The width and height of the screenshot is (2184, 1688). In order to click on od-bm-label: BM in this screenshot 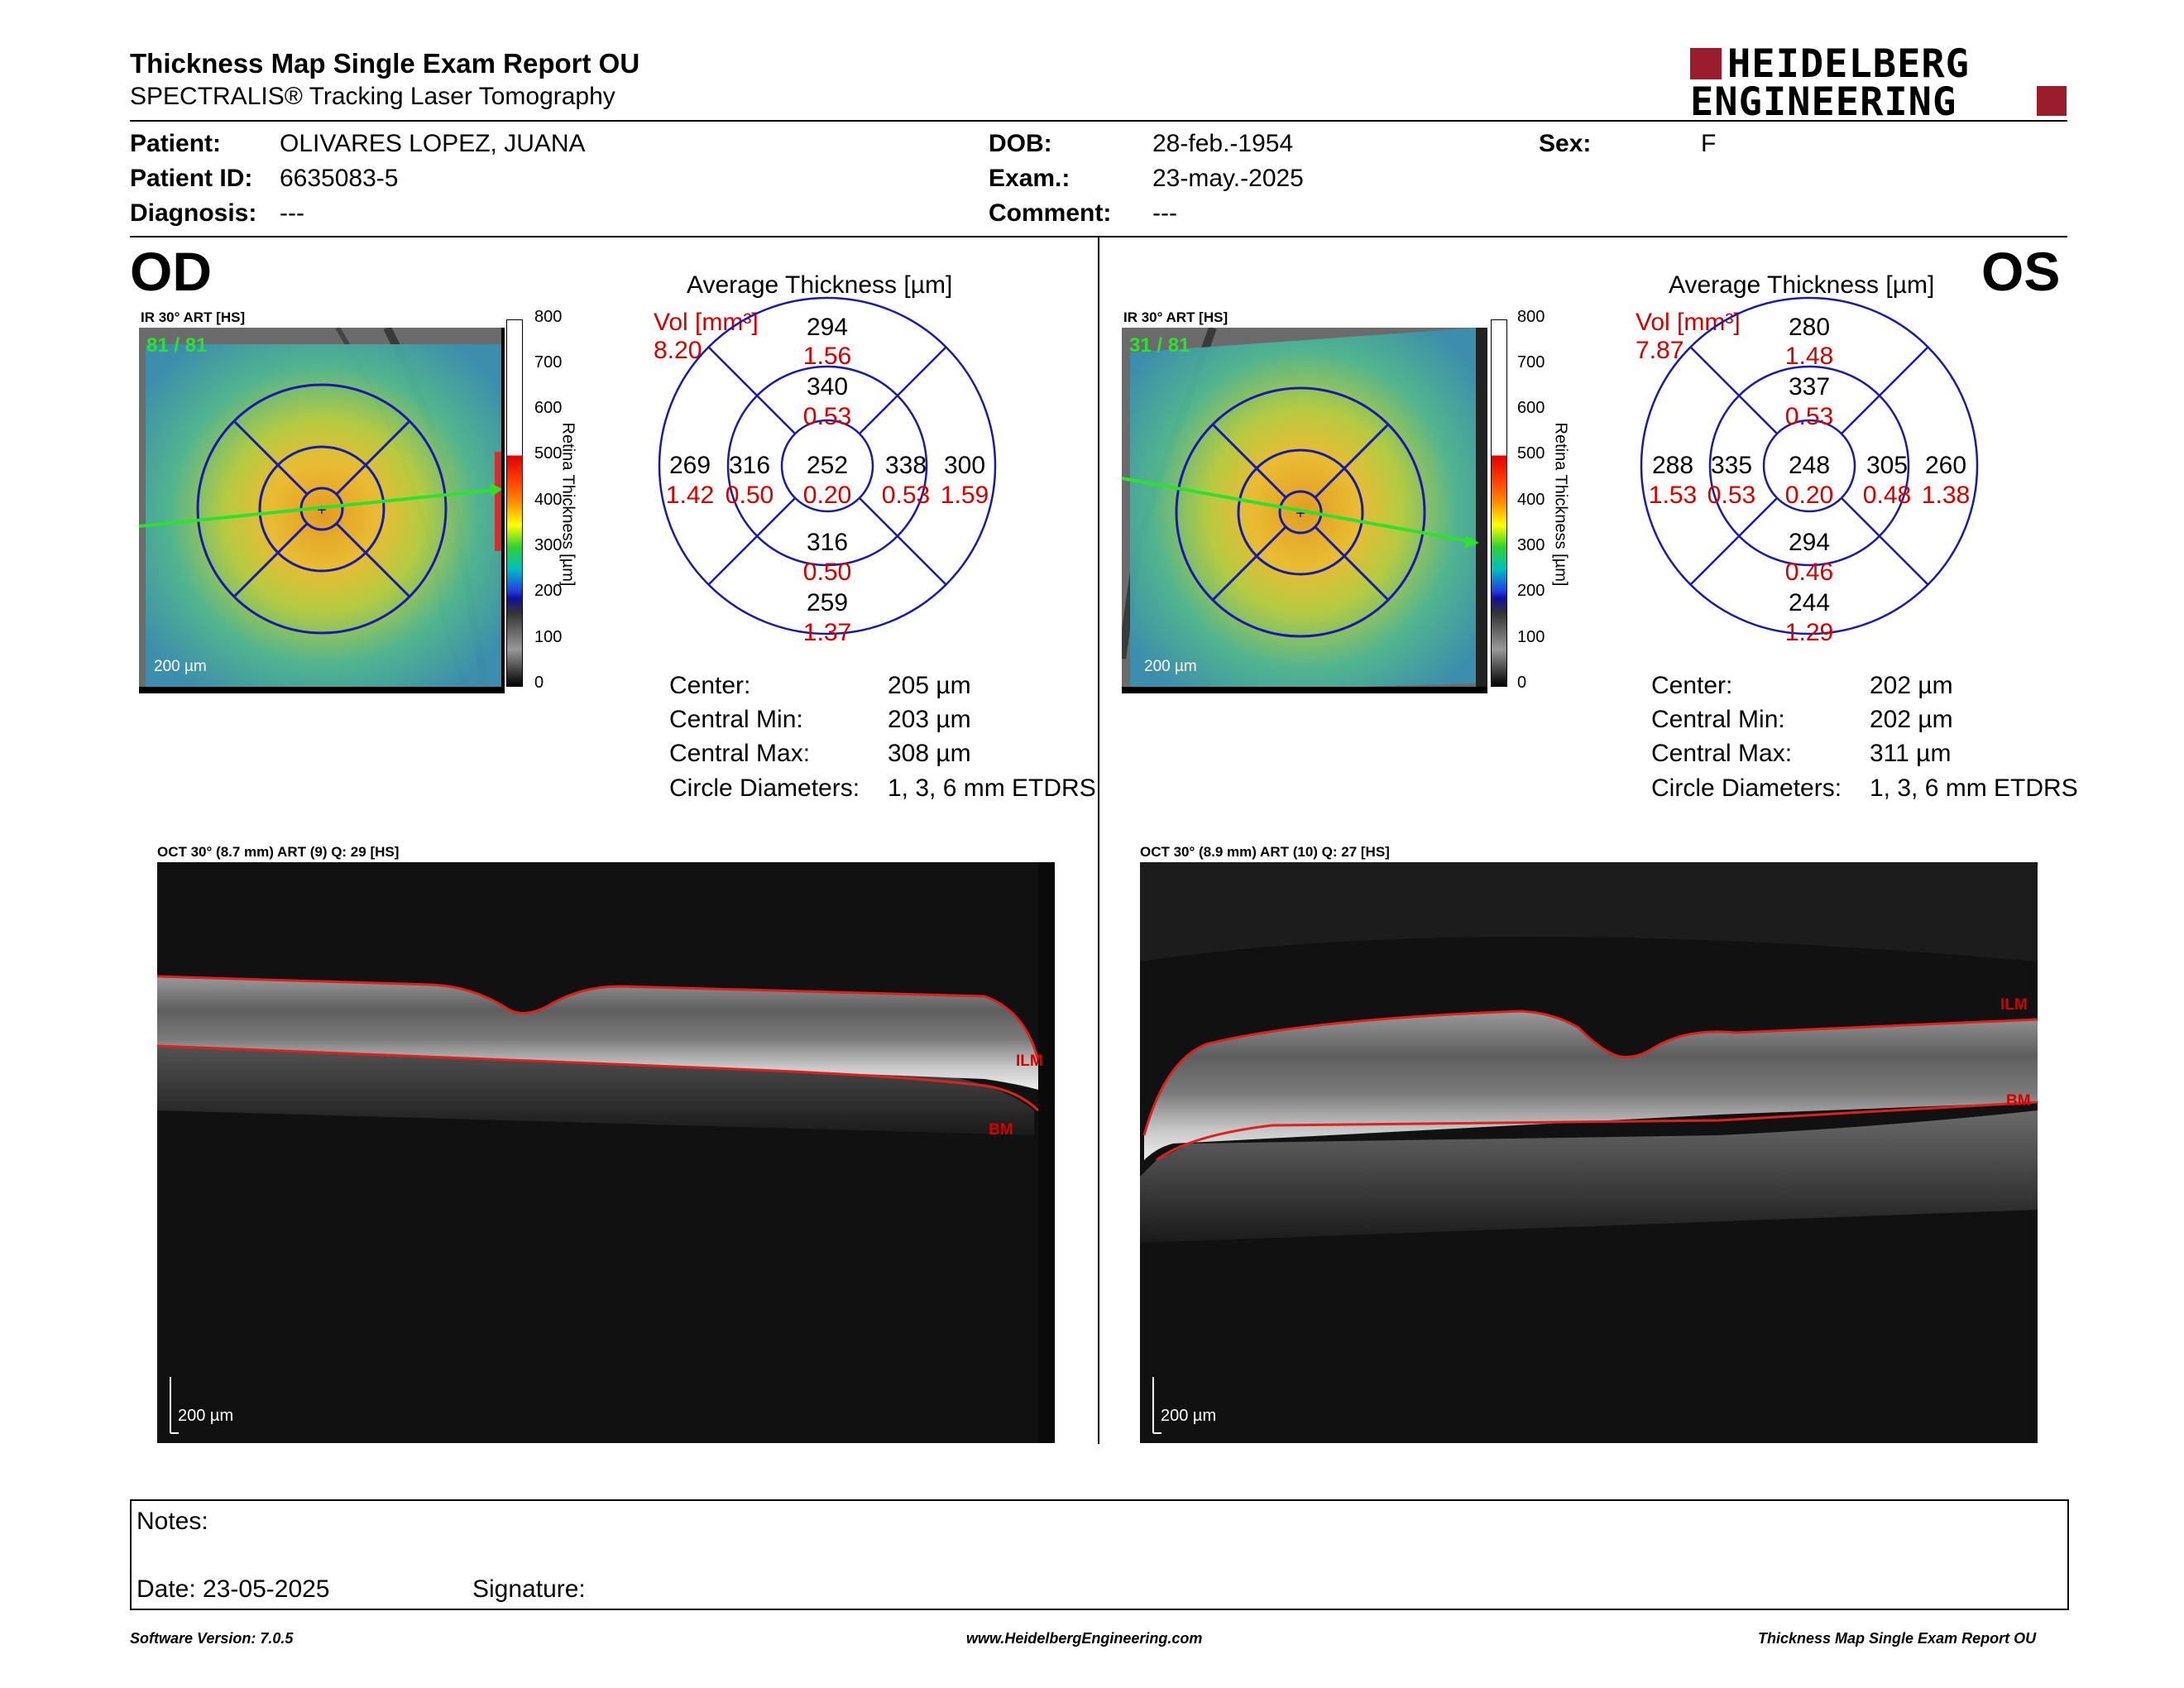, I will do `click(1001, 1130)`.